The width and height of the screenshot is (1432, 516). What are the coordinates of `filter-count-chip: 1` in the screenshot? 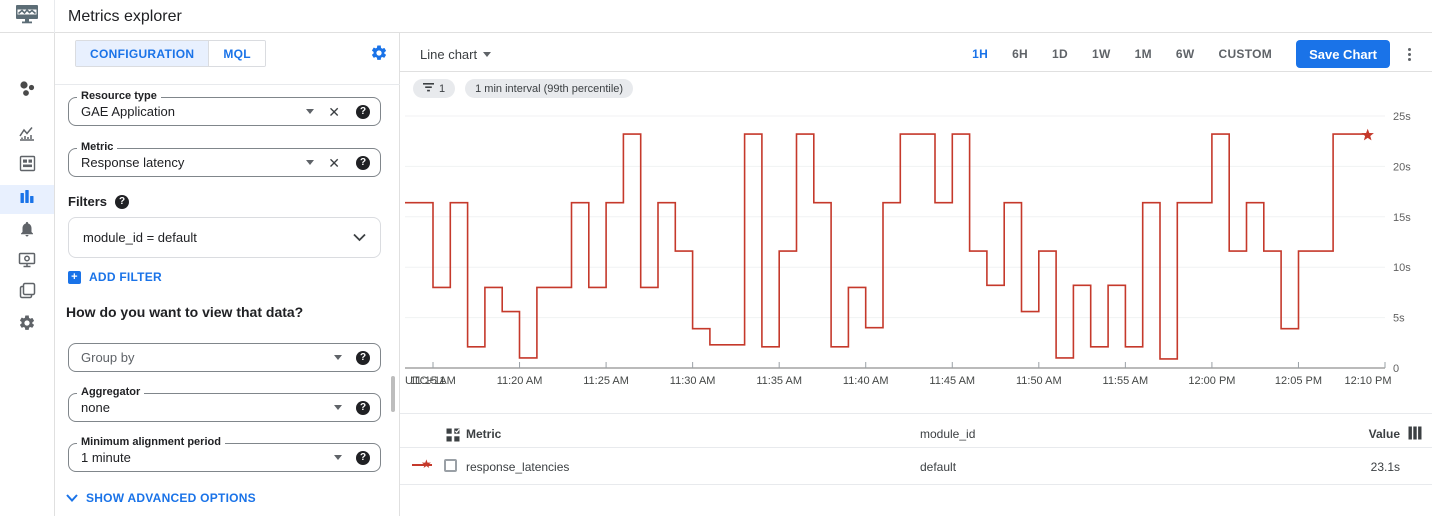 It's located at (434, 88).